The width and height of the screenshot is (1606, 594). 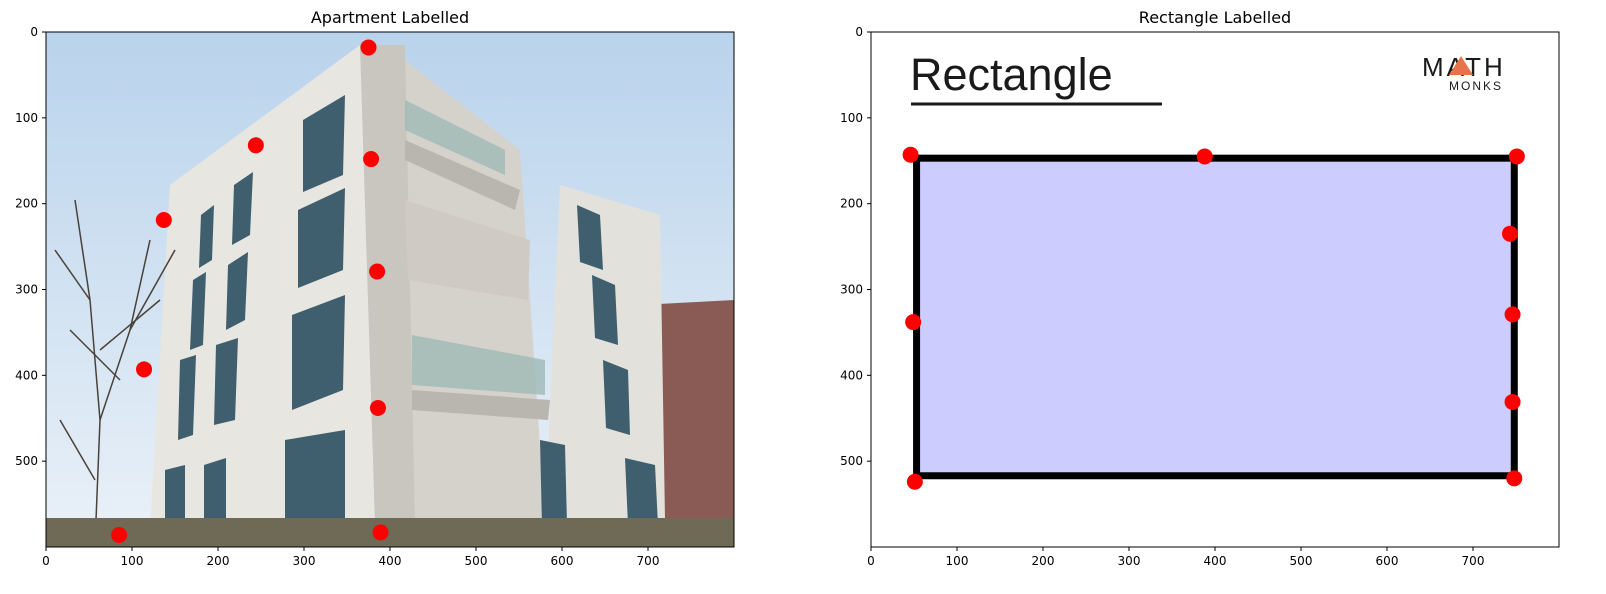 I want to click on logo-line2: MONKS, so click(x=1476, y=86).